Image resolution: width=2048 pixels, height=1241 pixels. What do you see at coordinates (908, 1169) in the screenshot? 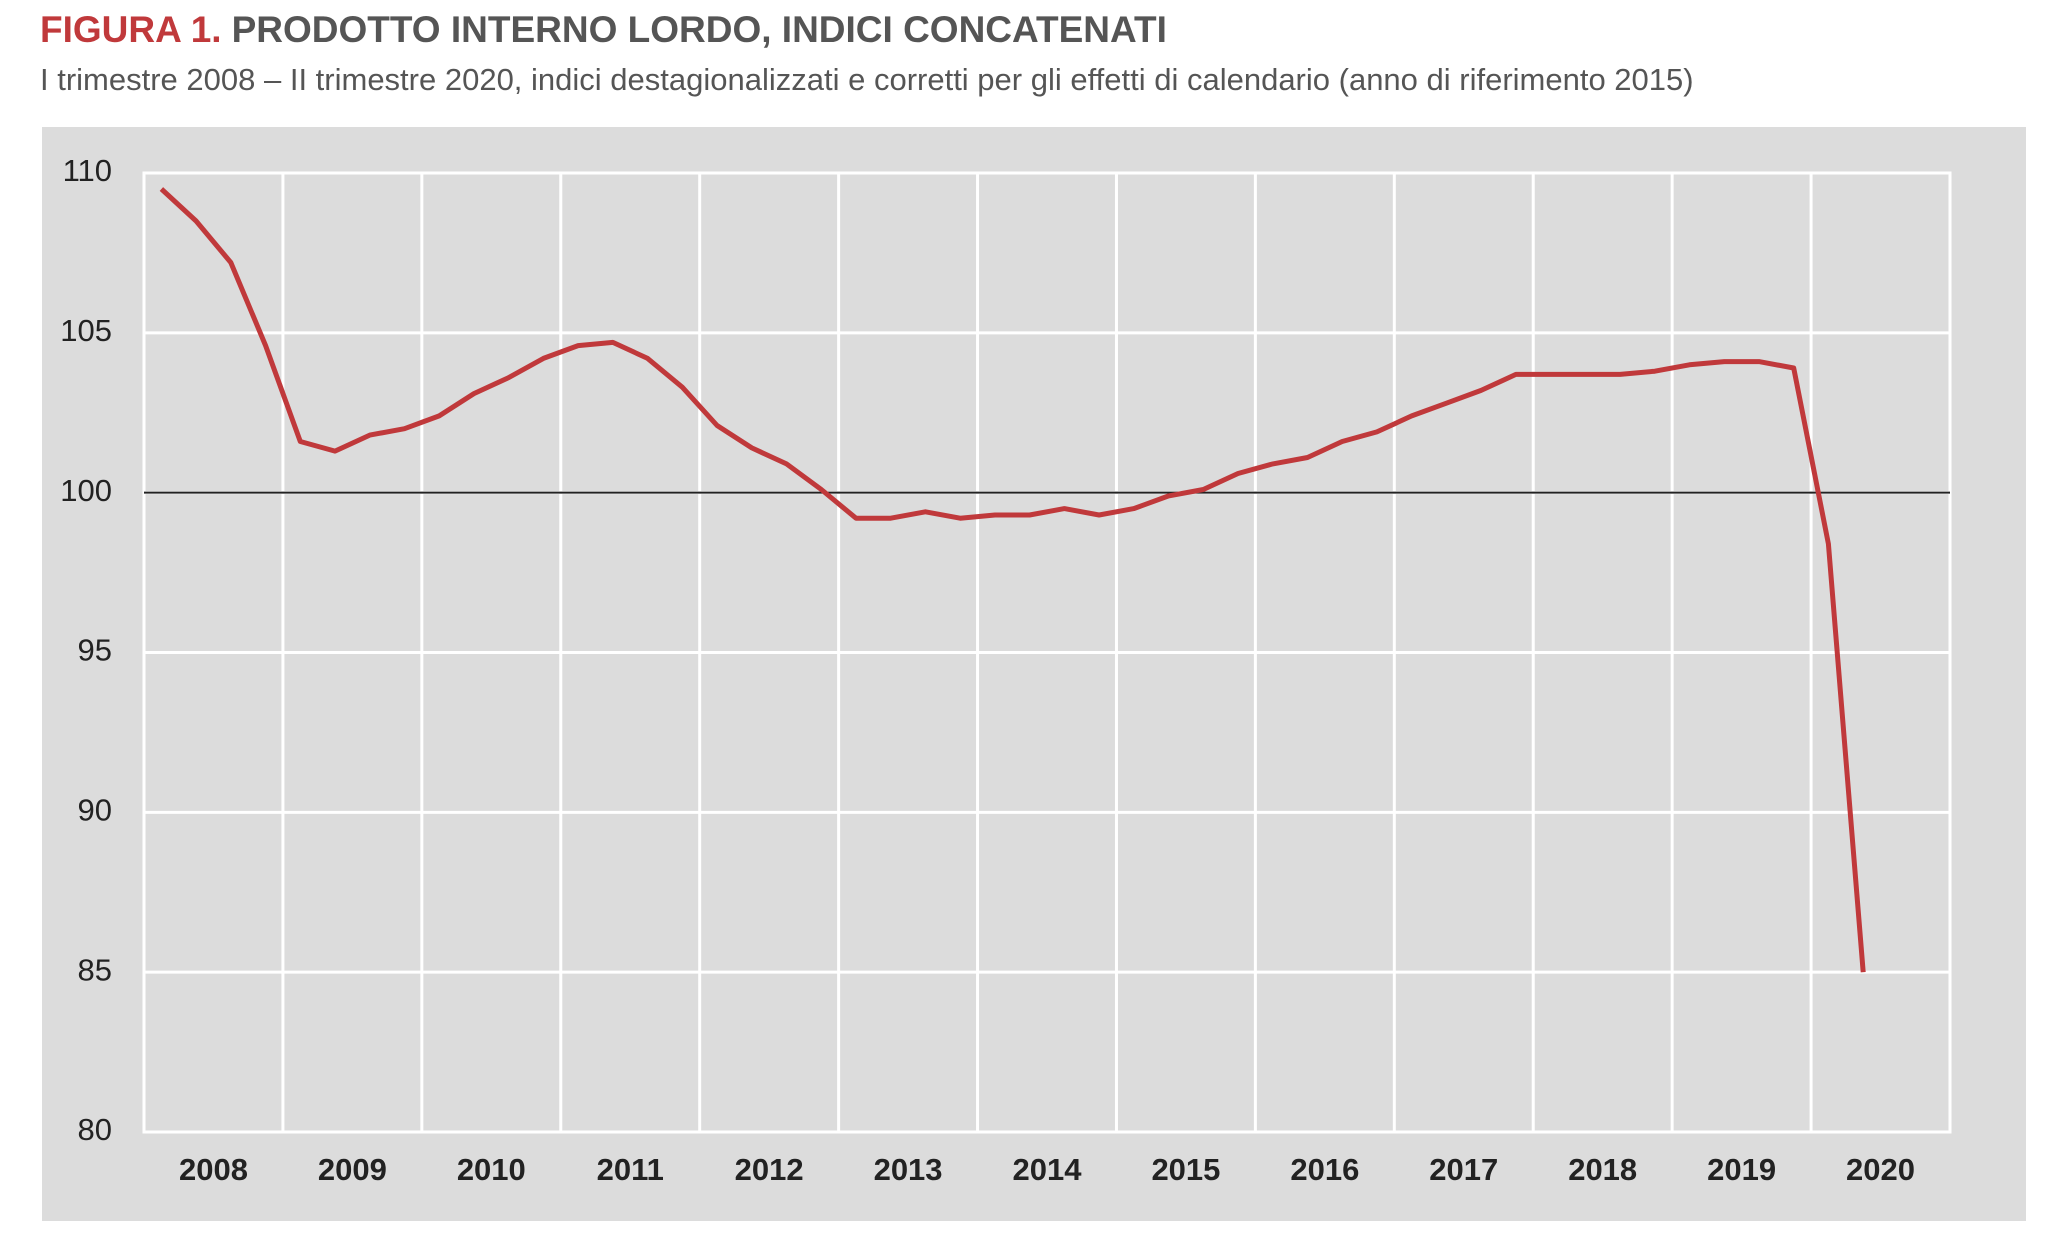
I see `x-tick-label: 2013` at bounding box center [908, 1169].